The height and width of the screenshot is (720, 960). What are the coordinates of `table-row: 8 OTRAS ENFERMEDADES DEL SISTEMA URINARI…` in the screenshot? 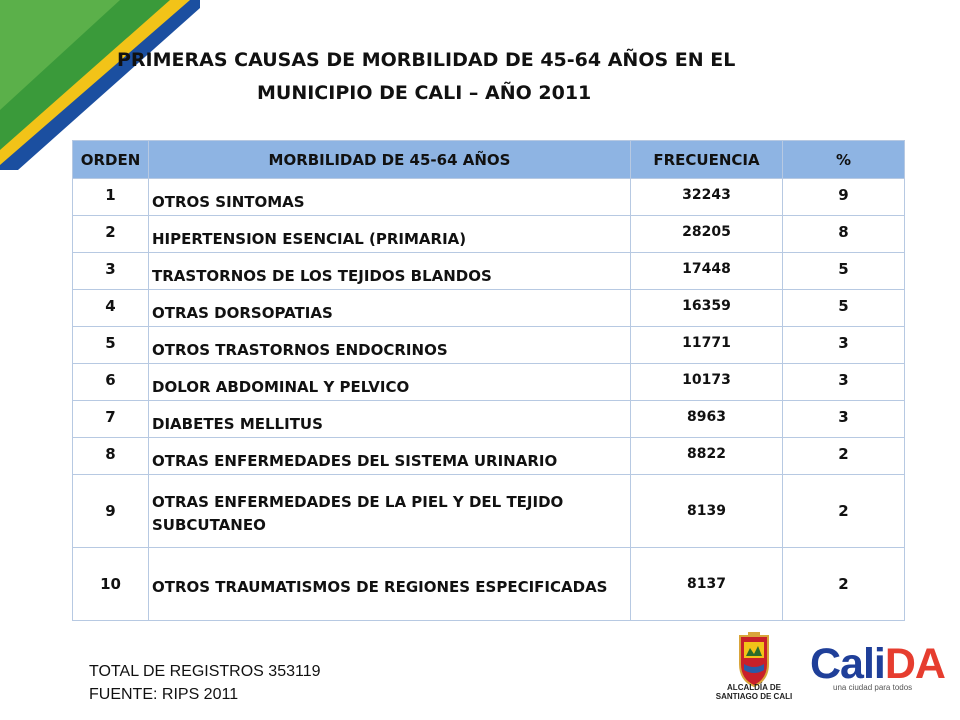 It's located at (488, 456).